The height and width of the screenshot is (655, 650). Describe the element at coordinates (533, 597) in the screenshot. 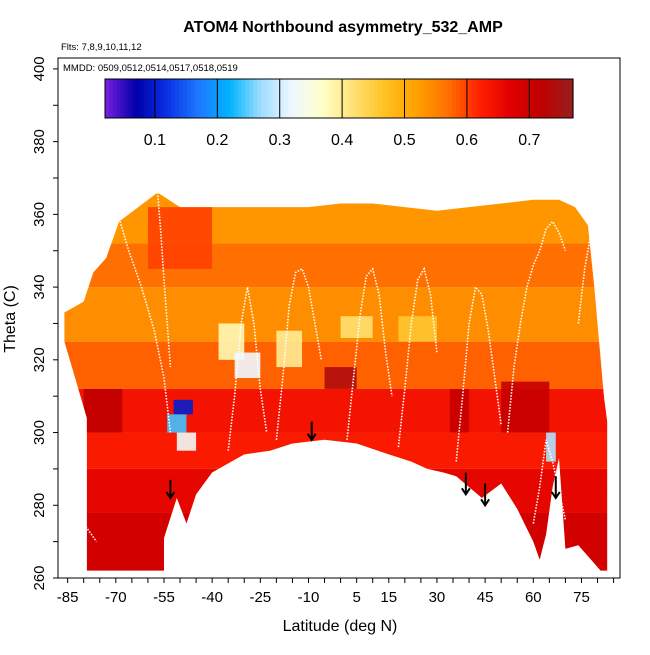

I see `x-tick-label: 60` at that location.